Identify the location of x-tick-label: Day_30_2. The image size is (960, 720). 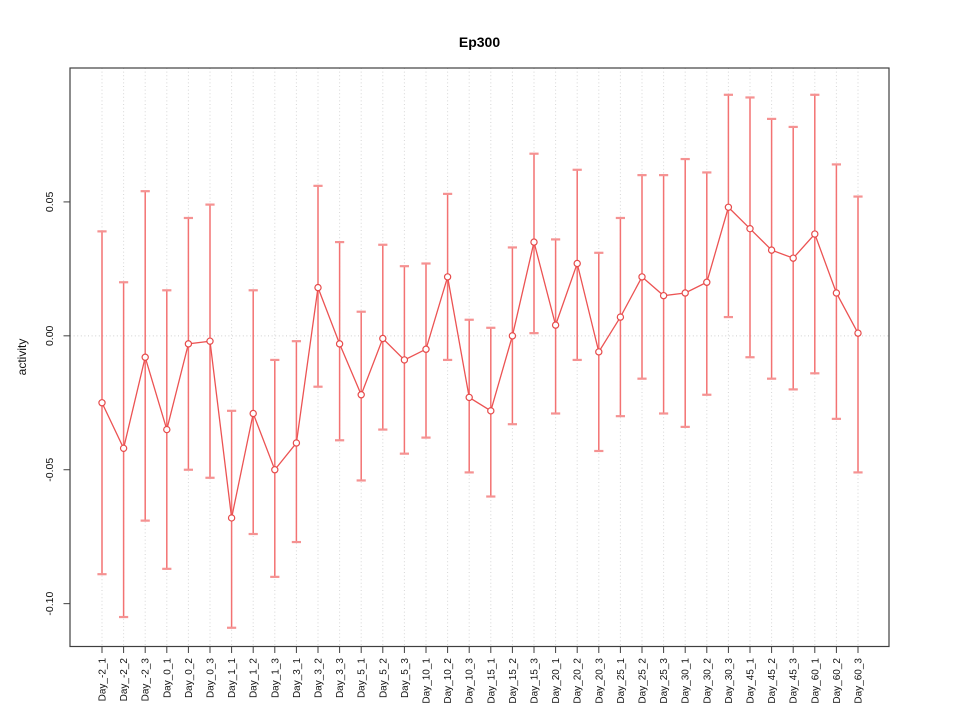
(707, 681).